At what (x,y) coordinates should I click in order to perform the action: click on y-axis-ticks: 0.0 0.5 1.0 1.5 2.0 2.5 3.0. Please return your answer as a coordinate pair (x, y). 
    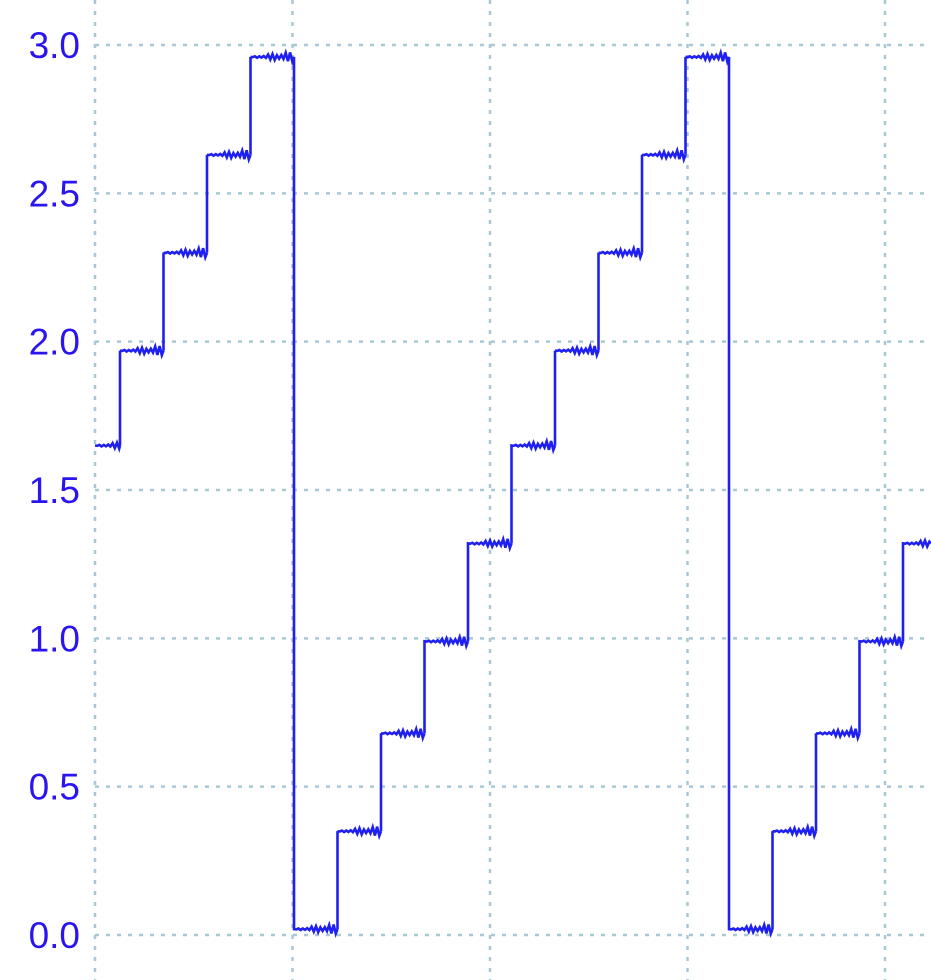
    Looking at the image, I should click on (54, 490).